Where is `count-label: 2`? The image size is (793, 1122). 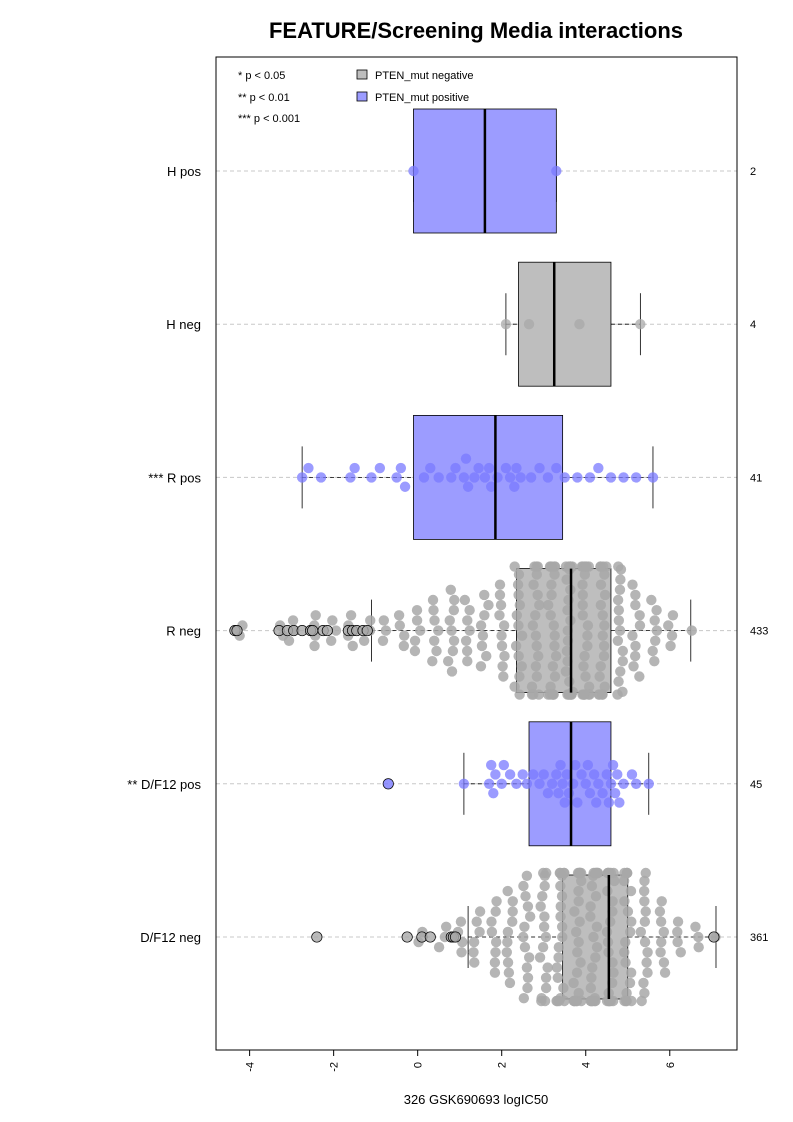 count-label: 2 is located at coordinates (753, 172).